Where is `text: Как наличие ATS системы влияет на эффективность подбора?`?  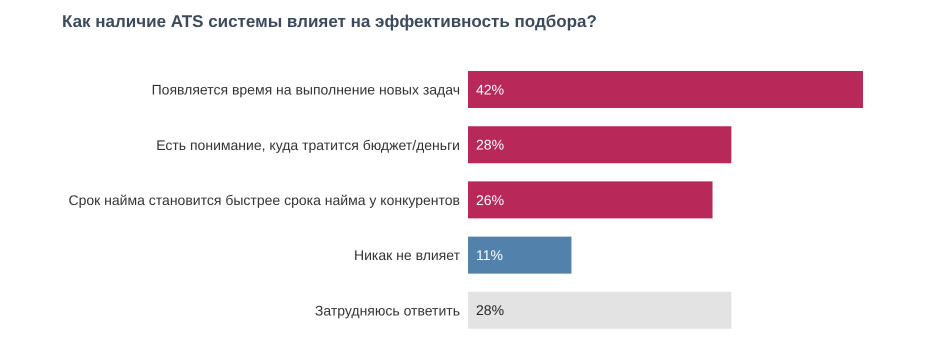
text: Как наличие ATS системы влияет на эффективность подбора? is located at coordinates (329, 22).